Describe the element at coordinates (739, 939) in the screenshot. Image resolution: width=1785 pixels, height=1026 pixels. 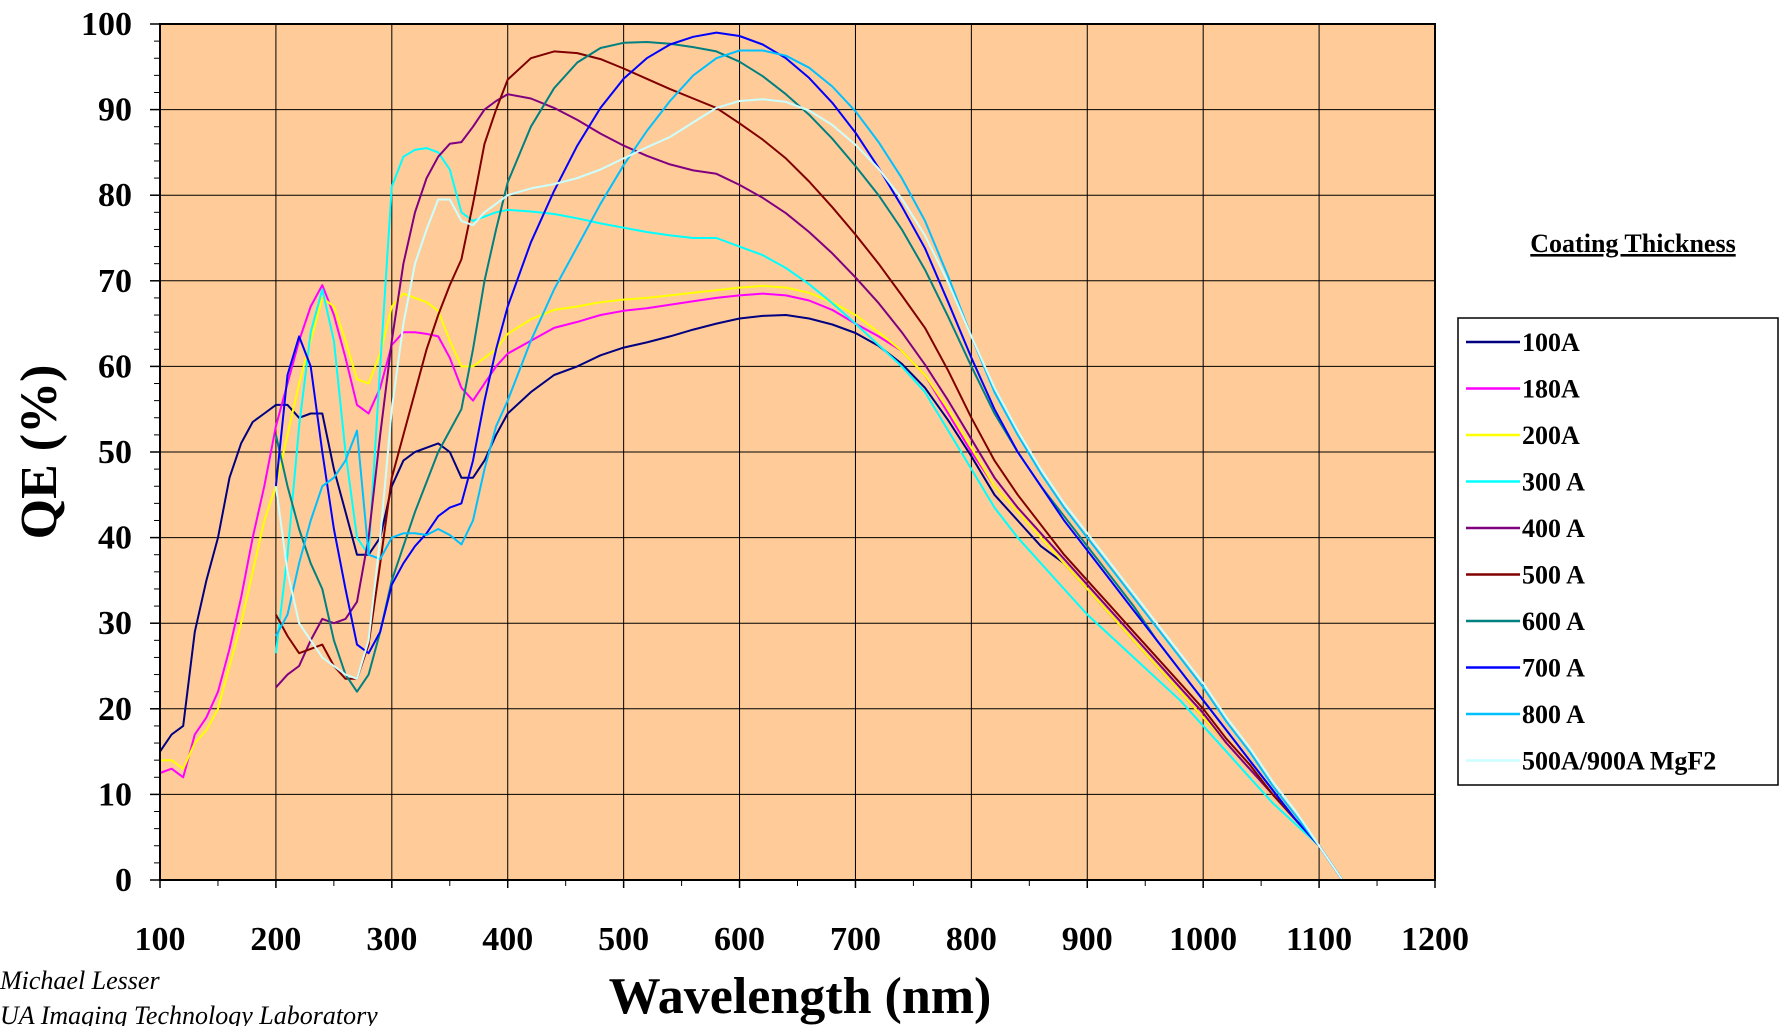
I see `x-tick-label: 600` at that location.